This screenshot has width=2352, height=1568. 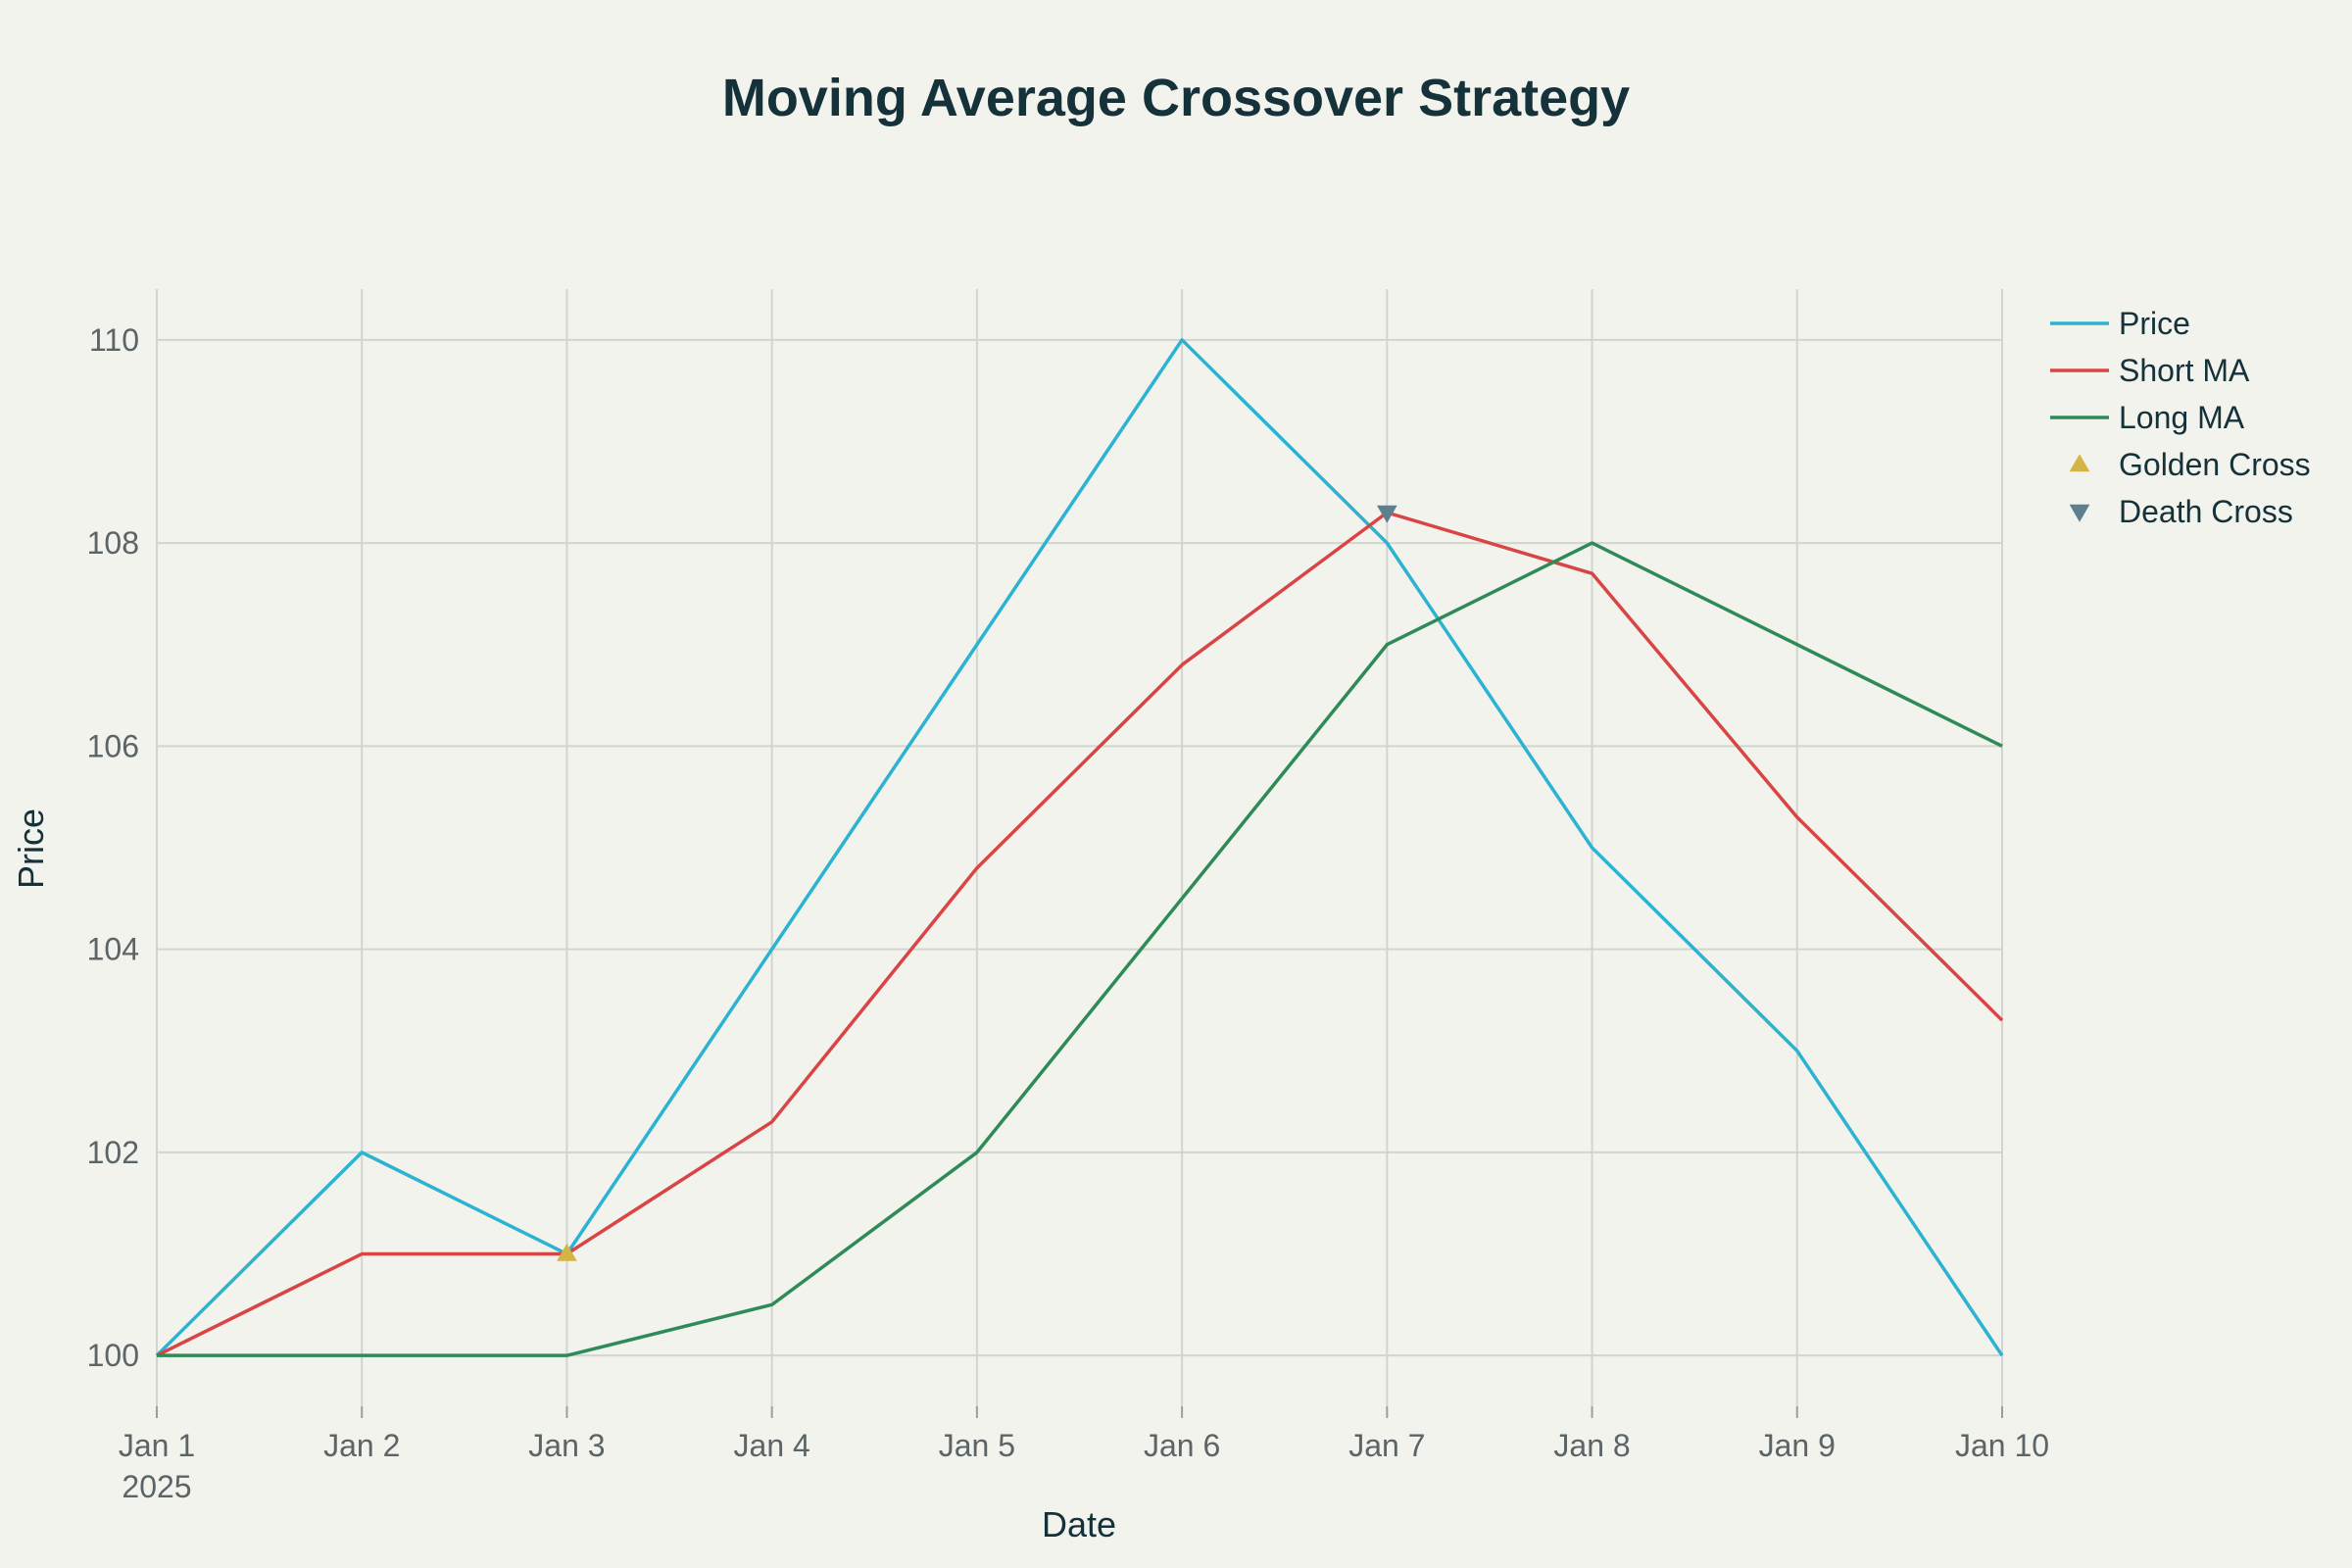 What do you see at coordinates (2002, 1445) in the screenshot?
I see `x-tick-label: Jan 10` at bounding box center [2002, 1445].